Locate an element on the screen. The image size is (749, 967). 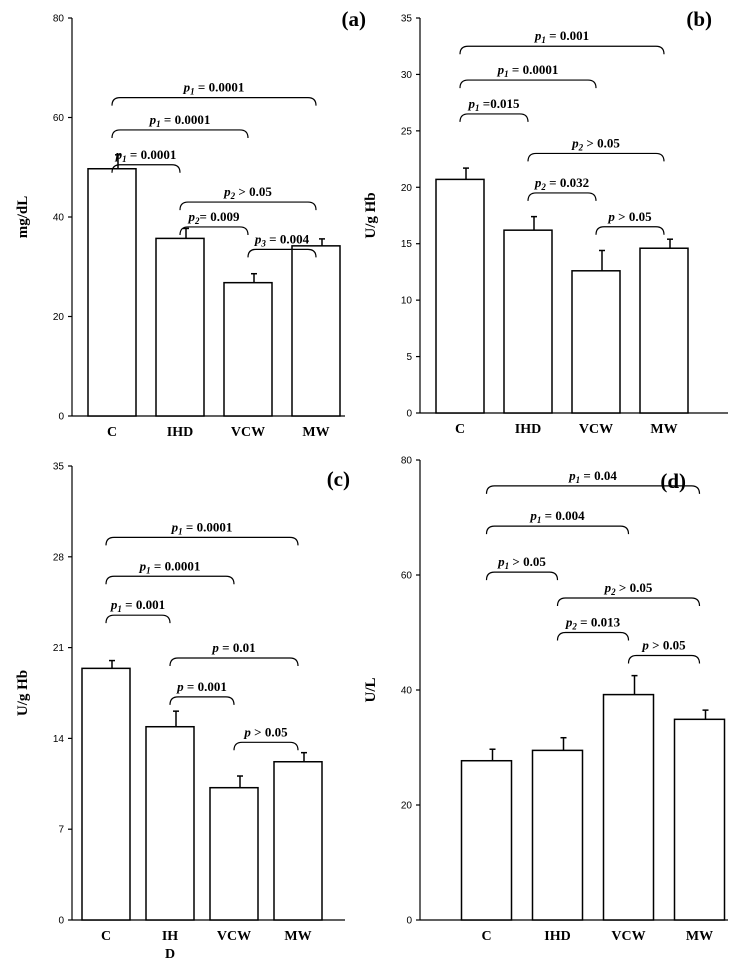
p-value-label: p2 = 0.013 is located at coordinates (593, 623).